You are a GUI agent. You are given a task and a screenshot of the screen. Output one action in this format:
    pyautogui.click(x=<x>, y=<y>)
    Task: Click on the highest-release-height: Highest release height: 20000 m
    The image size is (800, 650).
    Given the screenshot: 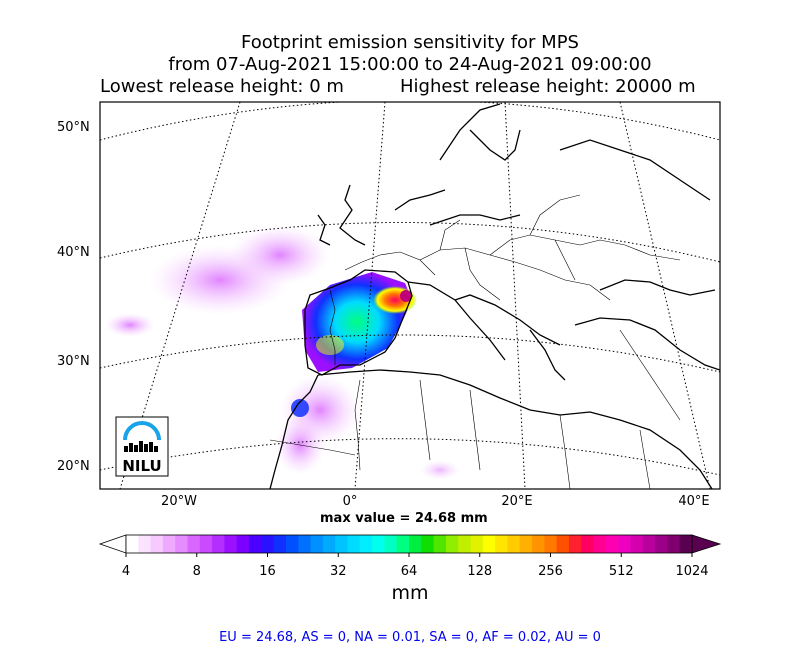 What is the action you would take?
    pyautogui.click(x=548, y=86)
    